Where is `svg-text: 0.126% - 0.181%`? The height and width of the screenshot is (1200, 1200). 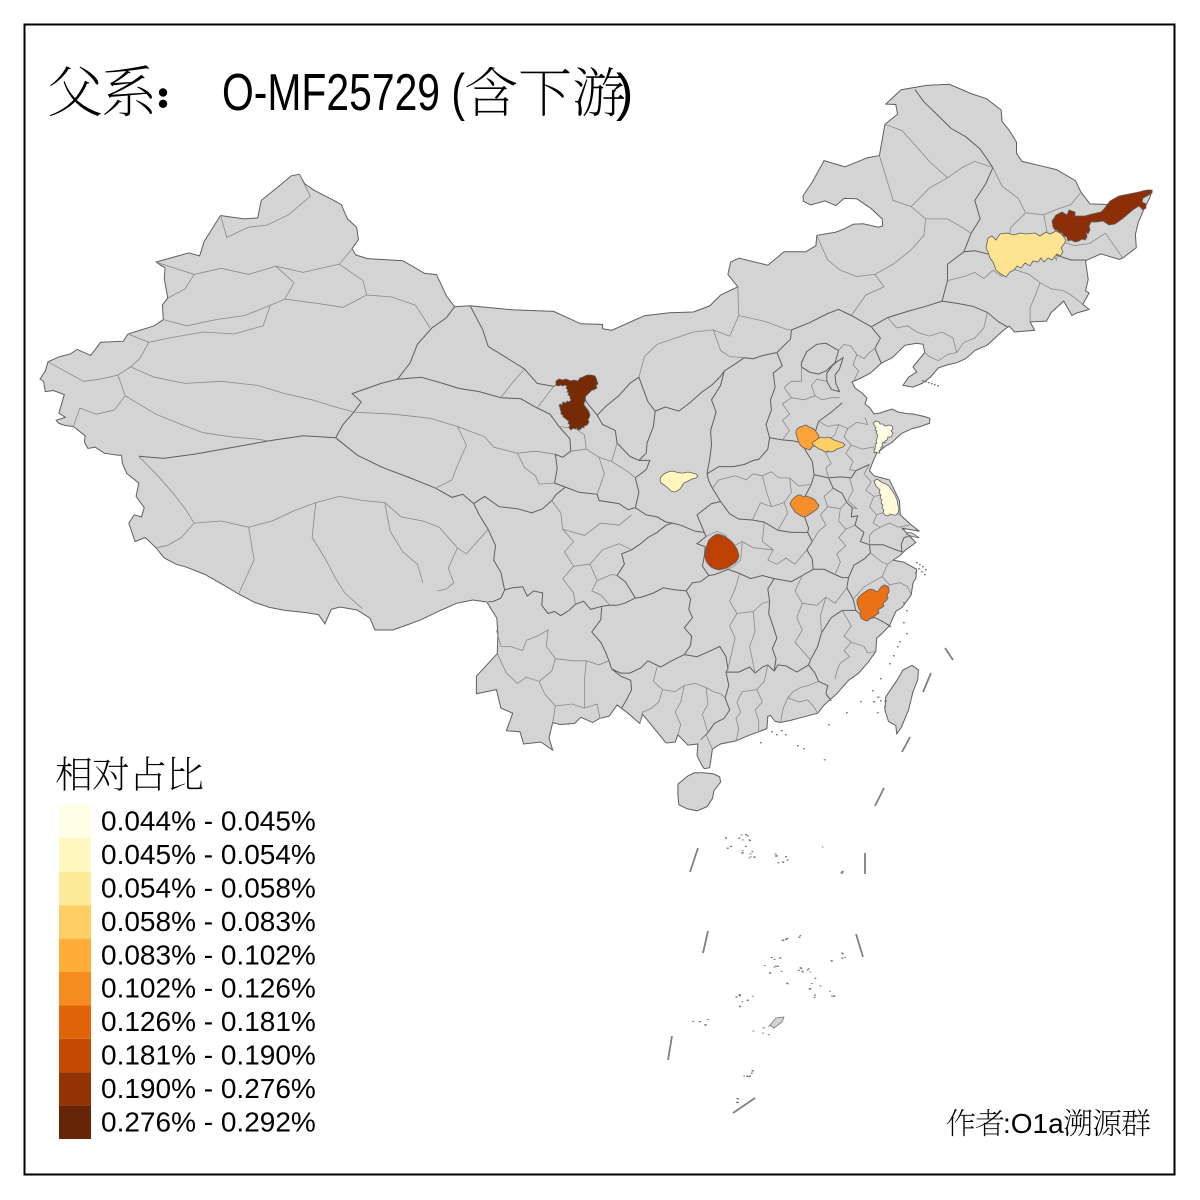 svg-text: 0.126% - 0.181% is located at coordinates (208, 1021).